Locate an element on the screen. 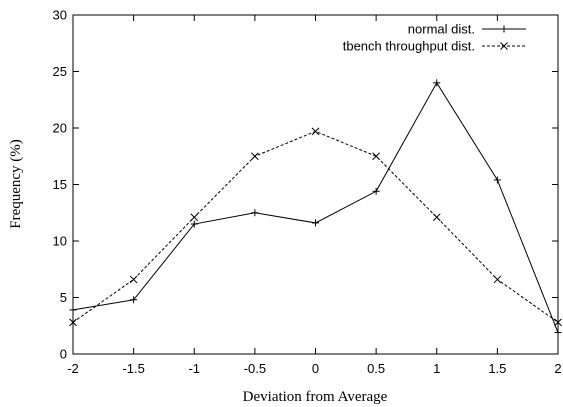 This screenshot has height=407, width=563. y-tick-label: 5 is located at coordinates (63, 297).